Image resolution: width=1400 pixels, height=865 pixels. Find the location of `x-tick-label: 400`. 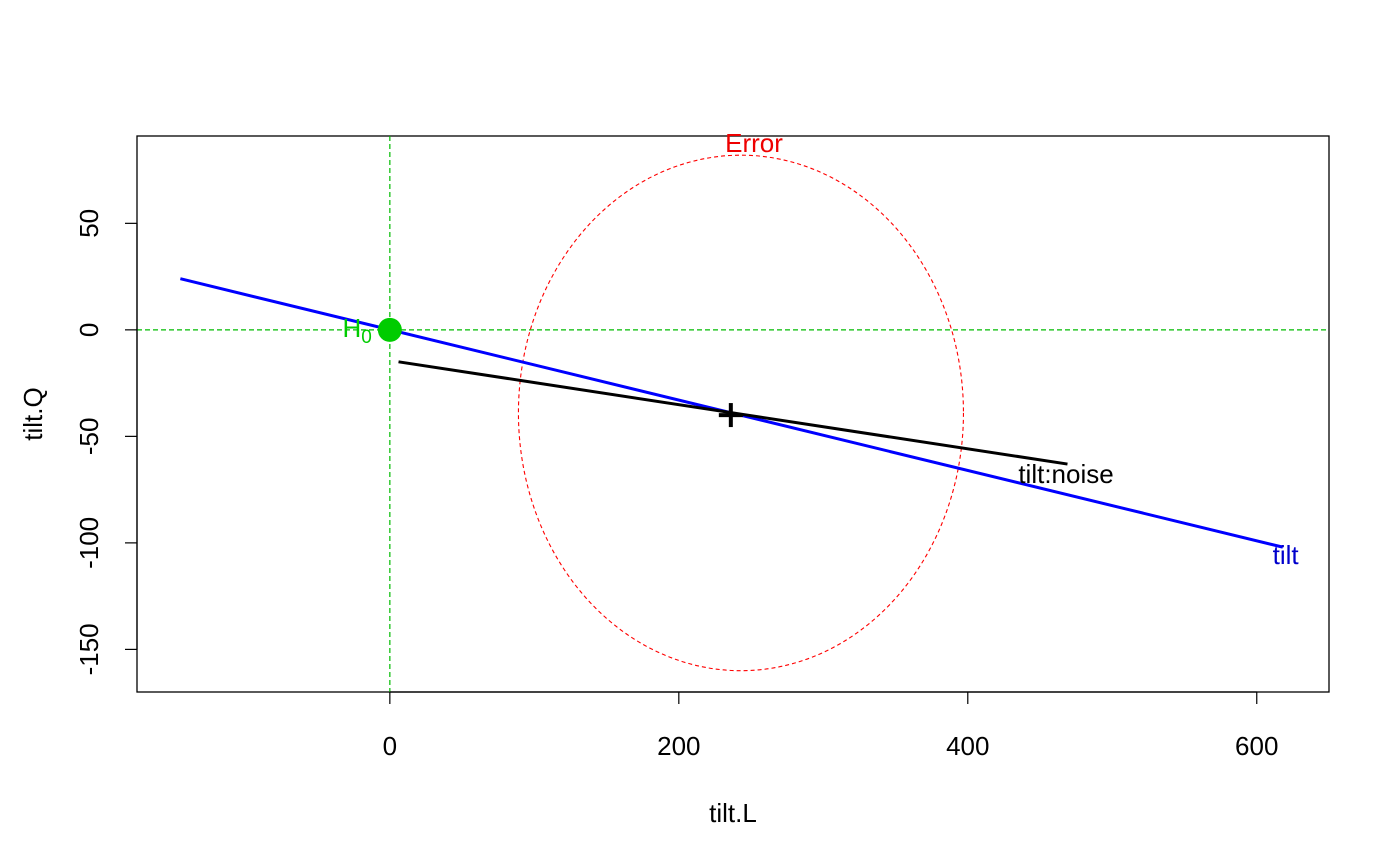

x-tick-label: 400 is located at coordinates (967, 746).